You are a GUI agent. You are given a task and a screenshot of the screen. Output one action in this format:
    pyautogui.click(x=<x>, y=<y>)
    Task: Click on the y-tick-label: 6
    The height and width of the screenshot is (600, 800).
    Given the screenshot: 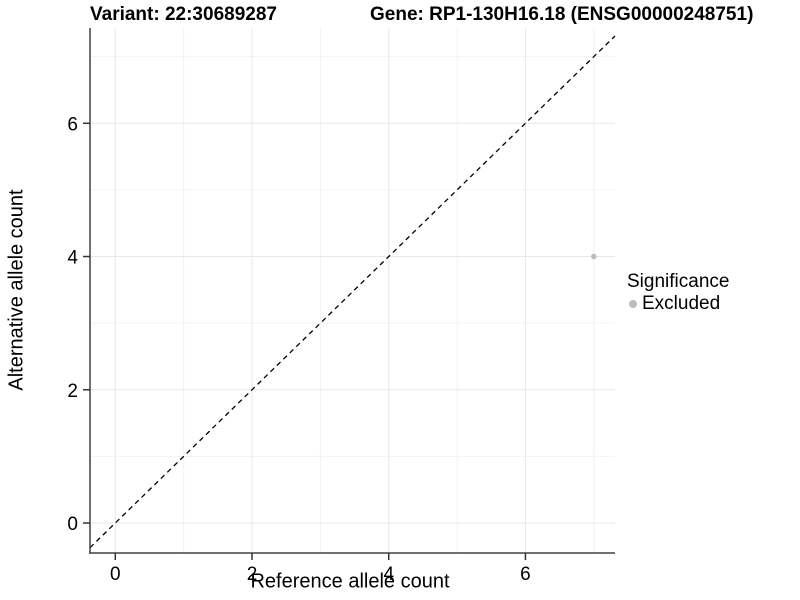 What is the action you would take?
    pyautogui.click(x=72, y=124)
    